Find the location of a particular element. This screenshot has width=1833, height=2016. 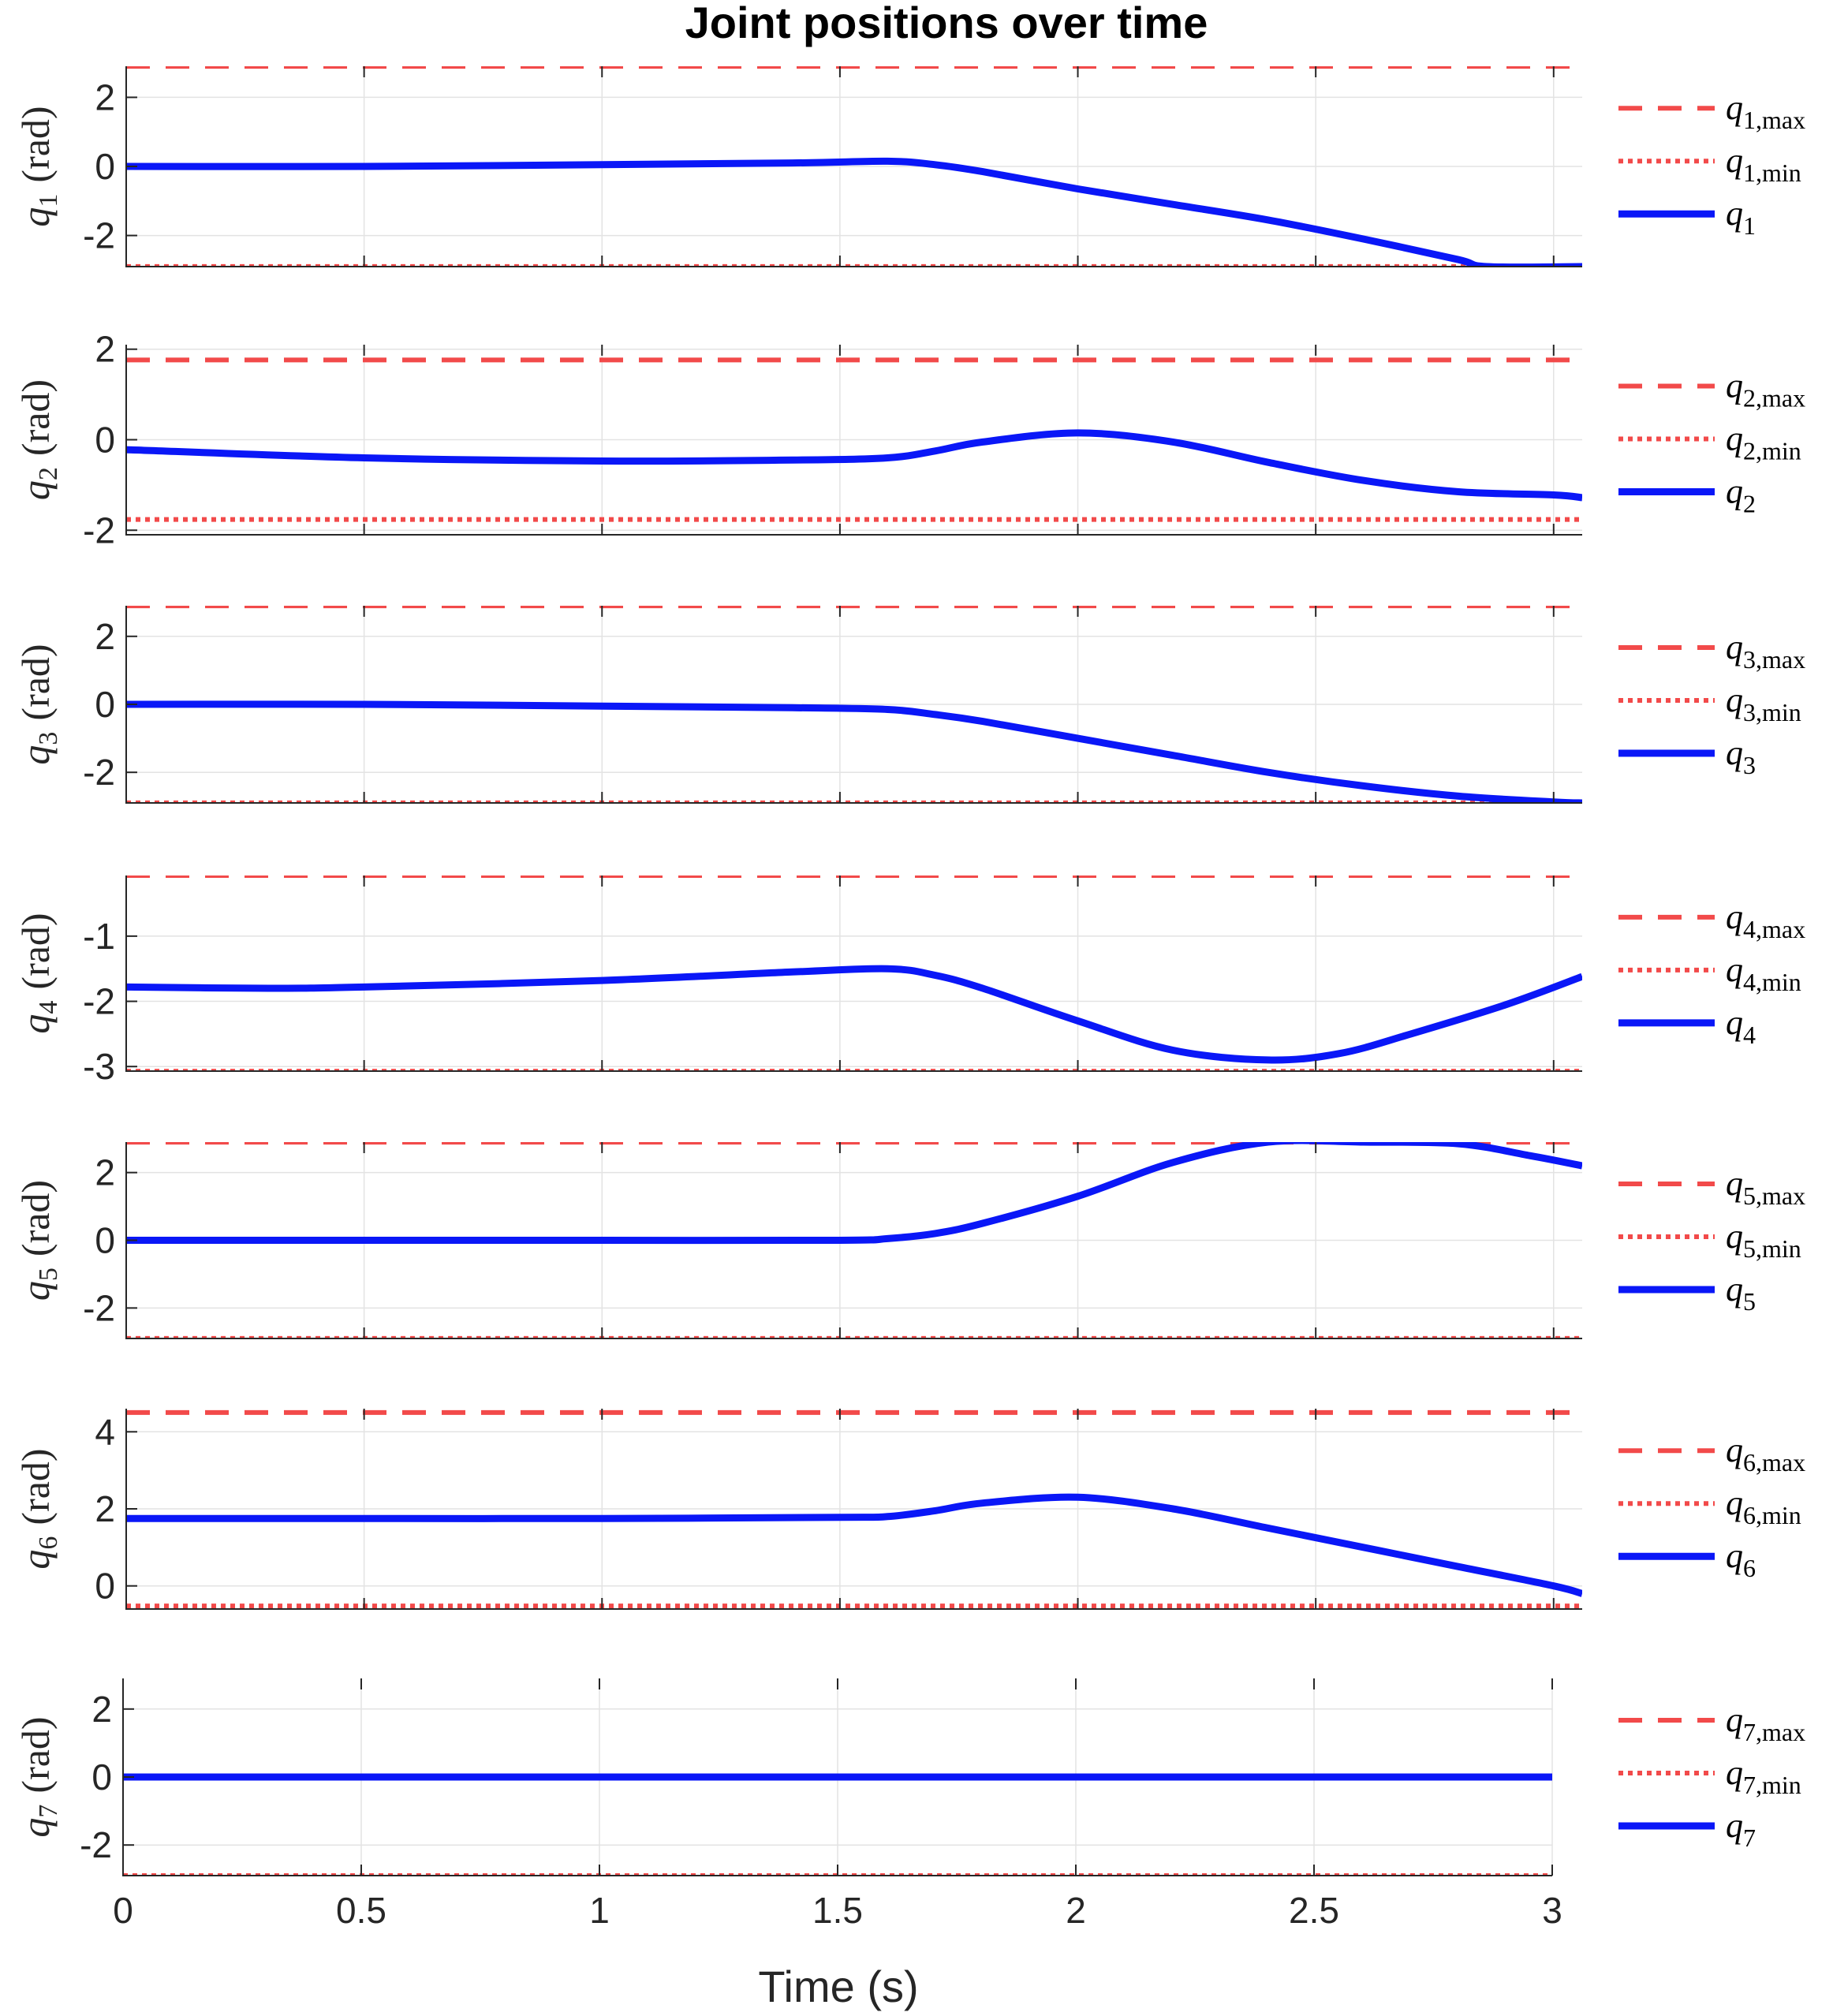

legend-label-traj: q7 is located at coordinates (1741, 1829).